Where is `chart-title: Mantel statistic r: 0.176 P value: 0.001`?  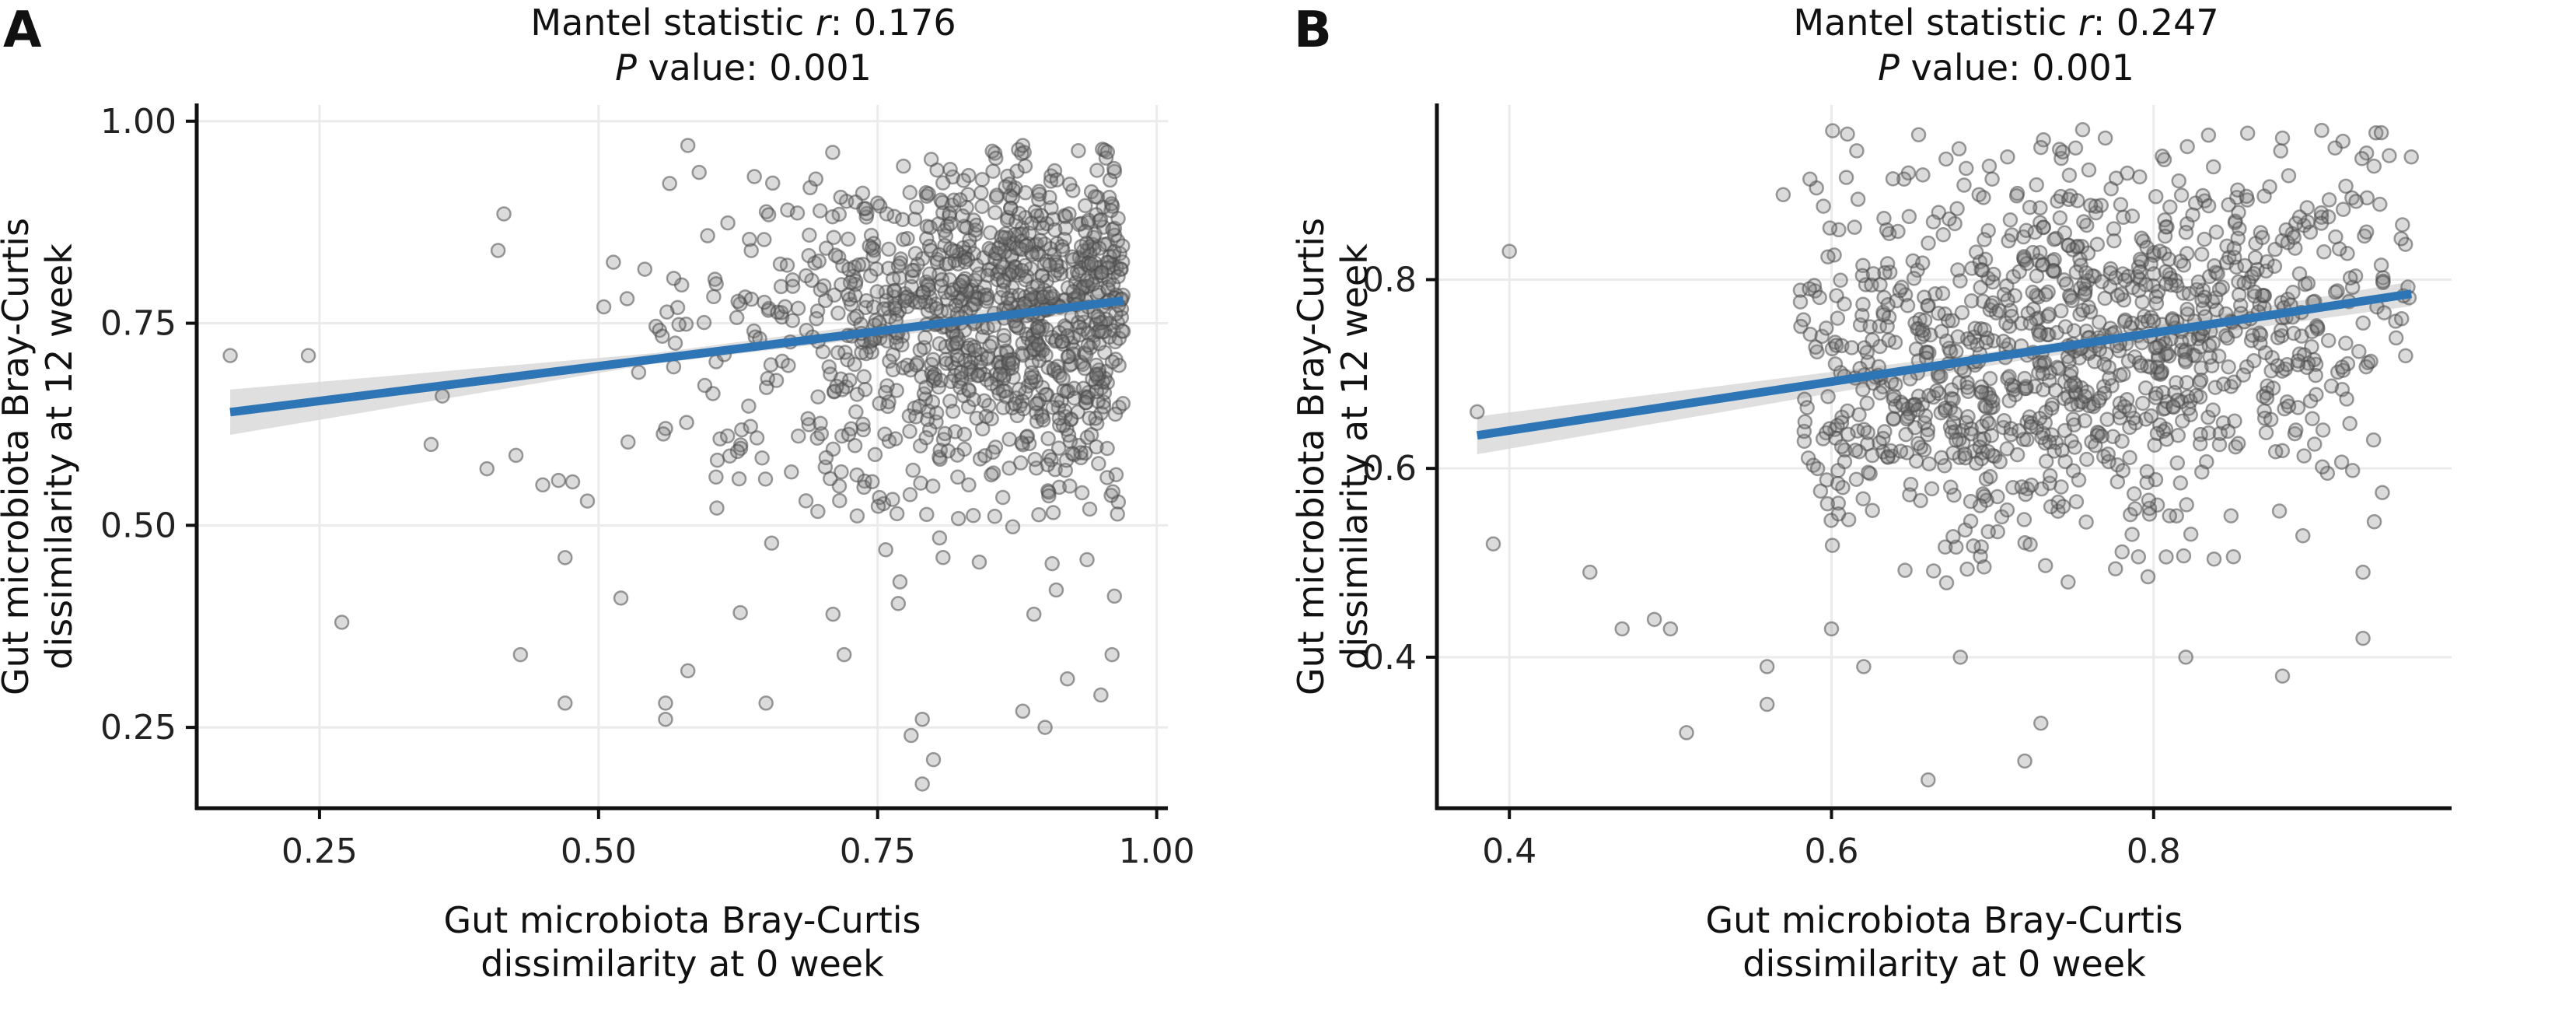 chart-title: Mantel statistic r: 0.176 P value: 0.001 is located at coordinates (743, 45).